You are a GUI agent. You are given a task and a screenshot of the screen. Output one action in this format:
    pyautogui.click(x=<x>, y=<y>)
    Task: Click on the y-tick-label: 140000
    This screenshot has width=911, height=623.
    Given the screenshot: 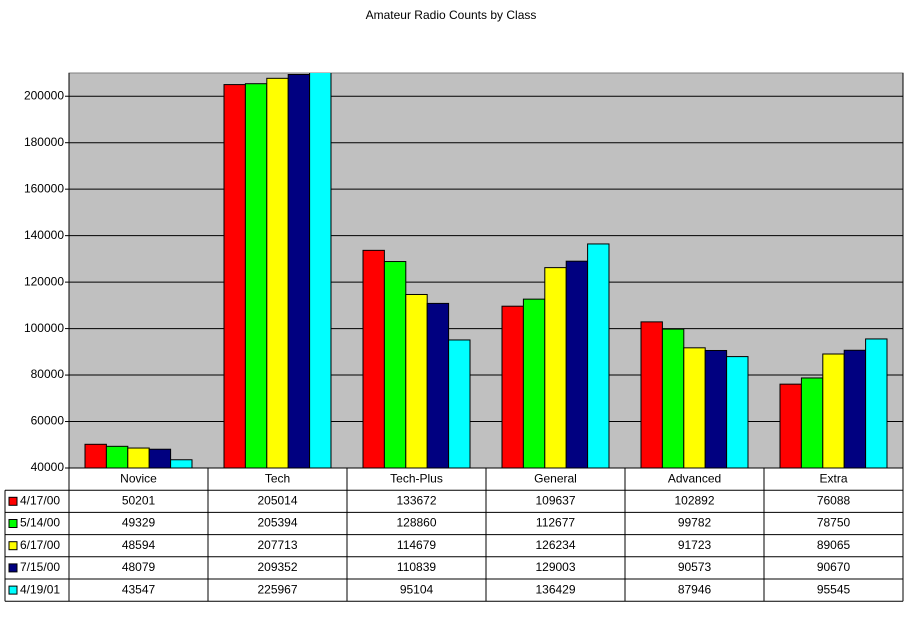 What is the action you would take?
    pyautogui.click(x=44, y=235)
    